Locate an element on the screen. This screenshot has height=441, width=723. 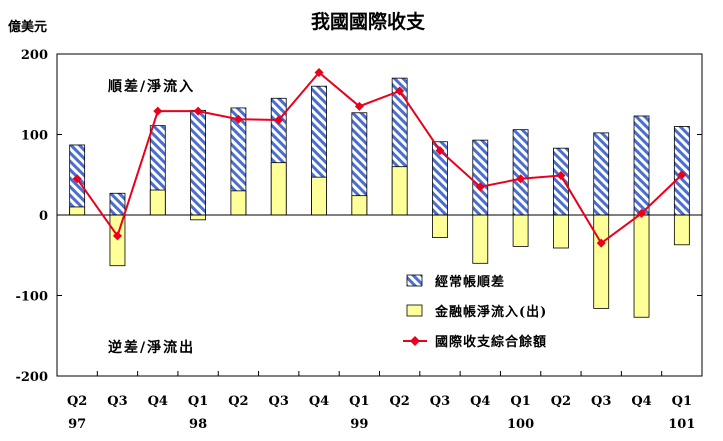
deficit-annotation: 逆差/淨流出 is located at coordinates (151, 347).